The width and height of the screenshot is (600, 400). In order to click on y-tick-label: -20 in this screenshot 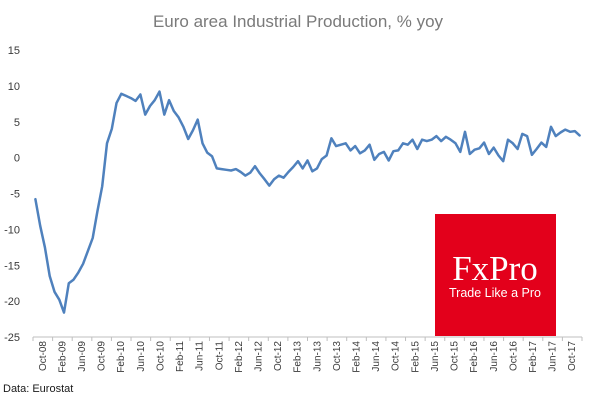, I will do `click(12, 302)`.